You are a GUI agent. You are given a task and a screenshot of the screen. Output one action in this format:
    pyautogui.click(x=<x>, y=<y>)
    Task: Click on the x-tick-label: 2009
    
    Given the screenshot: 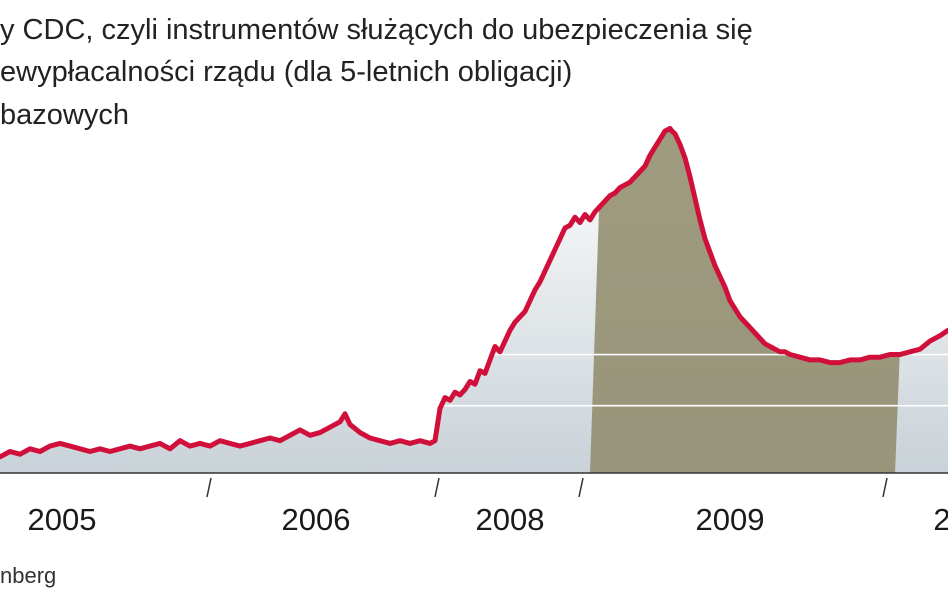 What is the action you would take?
    pyautogui.click(x=730, y=519)
    